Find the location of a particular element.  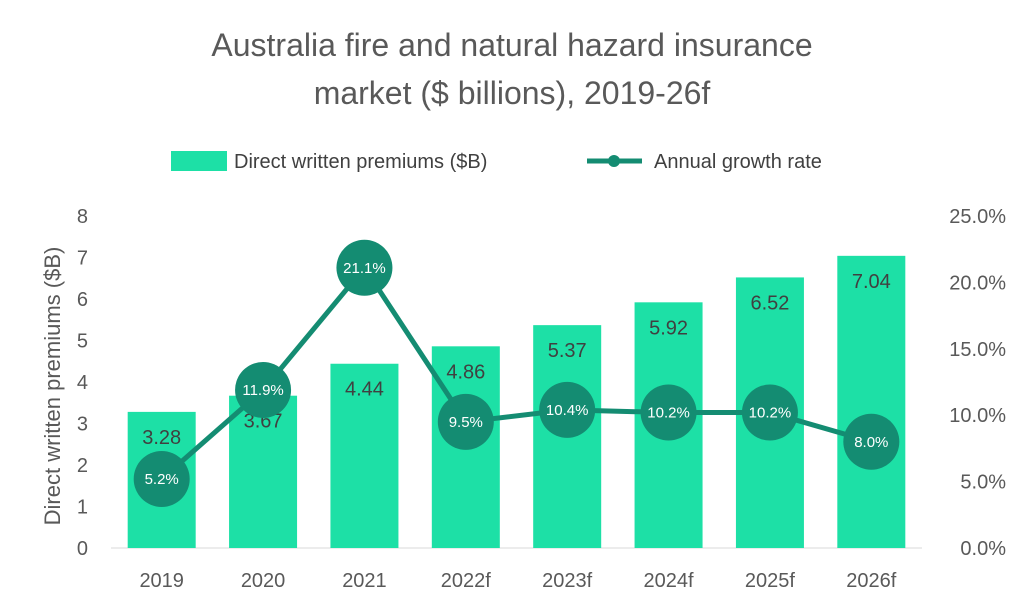

growth-rate-label: 10.4% is located at coordinates (567, 410).